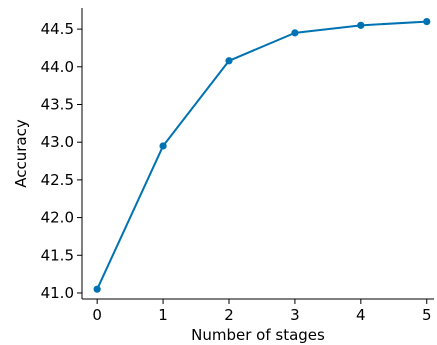 This screenshot has width=437, height=345. What do you see at coordinates (21, 153) in the screenshot?
I see `y-axis-title: Accuracy` at bounding box center [21, 153].